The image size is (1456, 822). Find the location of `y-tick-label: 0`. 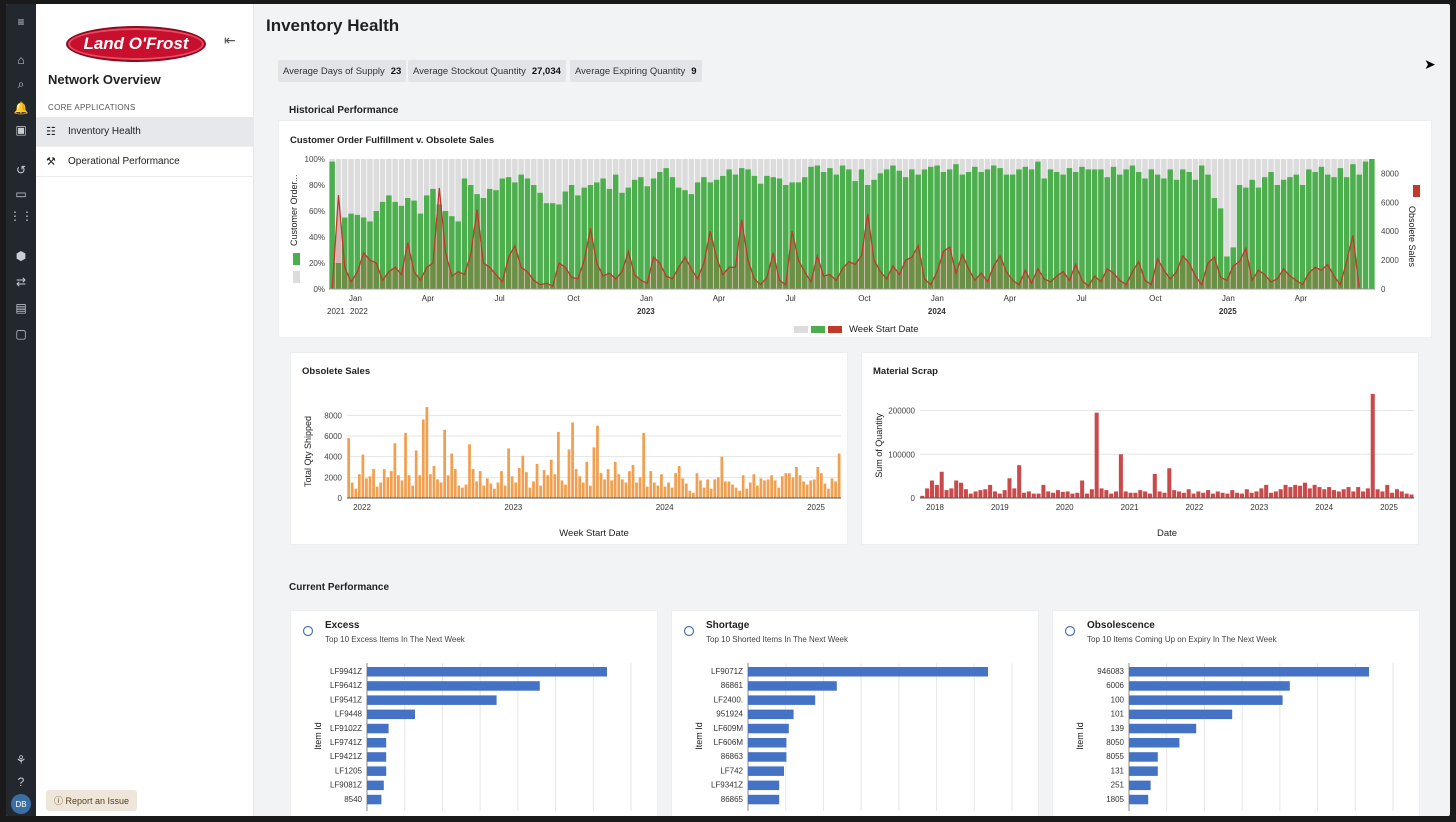

y-tick-label: 0 is located at coordinates (913, 498).